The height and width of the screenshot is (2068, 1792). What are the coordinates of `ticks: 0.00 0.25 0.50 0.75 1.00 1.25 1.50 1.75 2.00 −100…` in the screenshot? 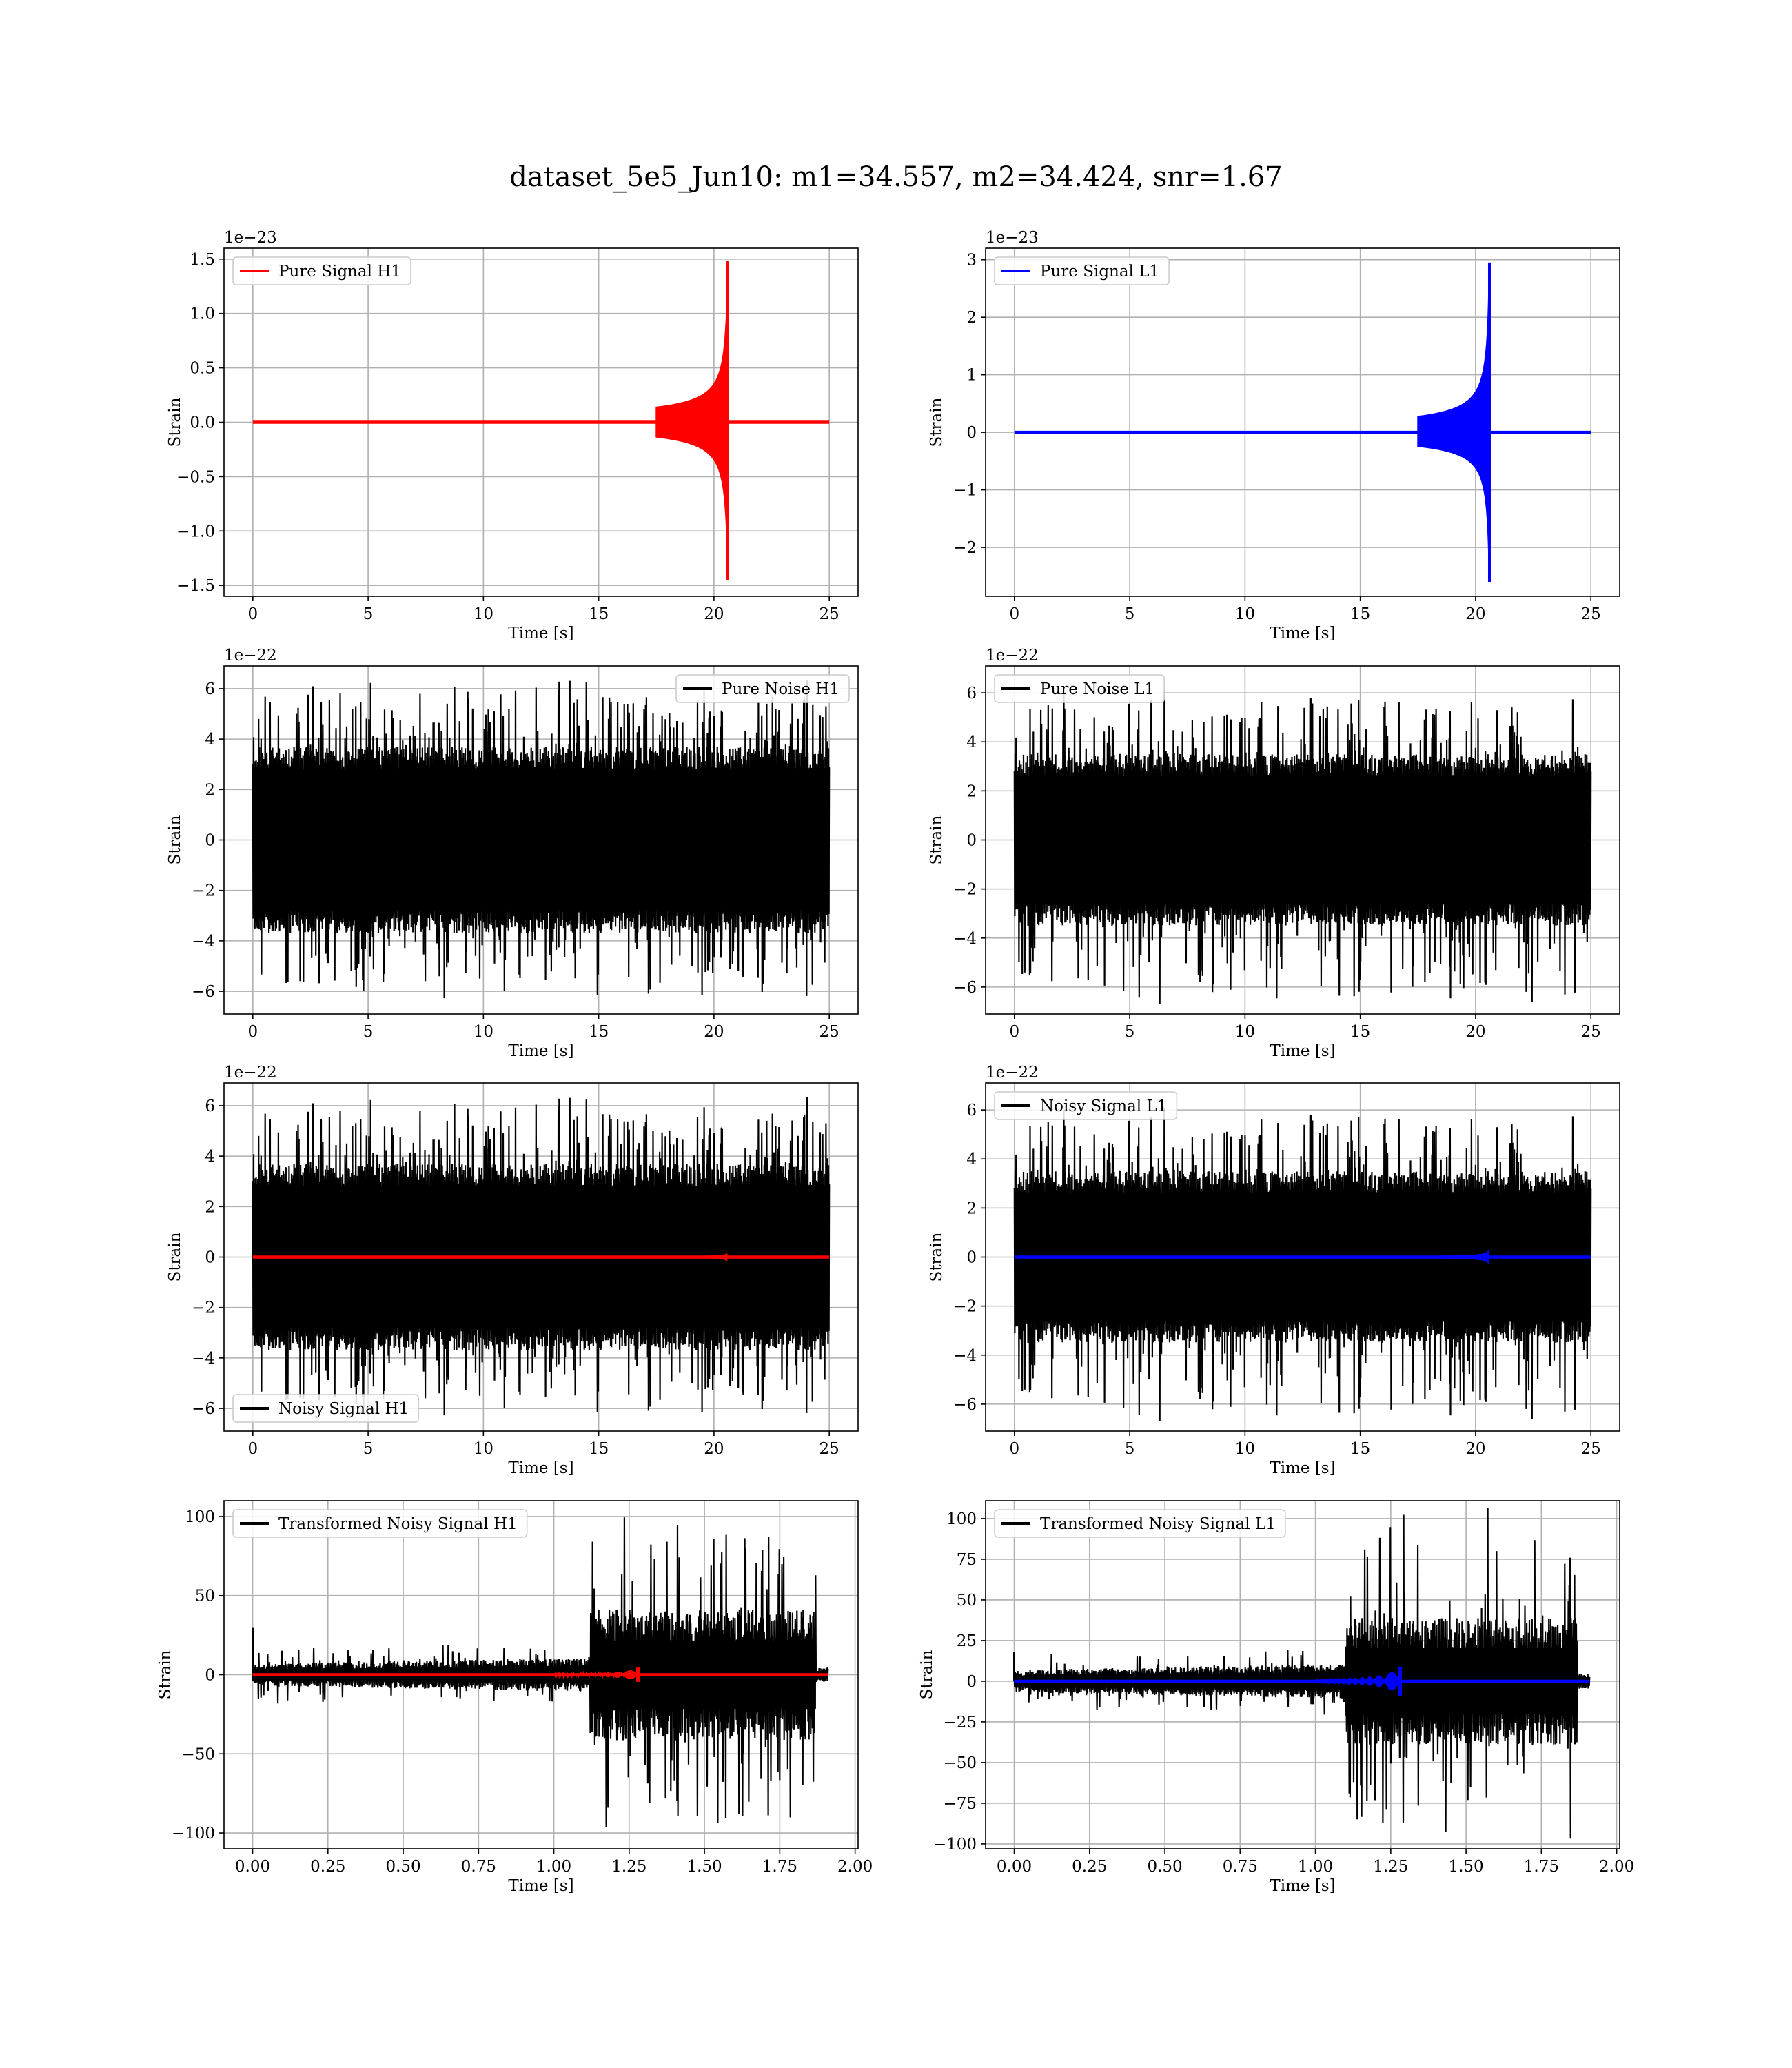 It's located at (522, 1692).